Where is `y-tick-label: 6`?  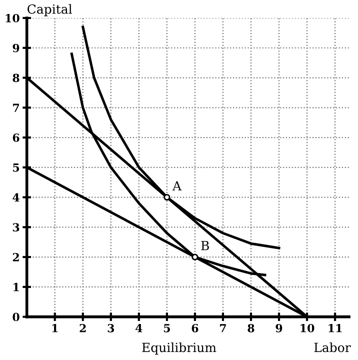
y-tick-label: 6 is located at coordinates (16, 137).